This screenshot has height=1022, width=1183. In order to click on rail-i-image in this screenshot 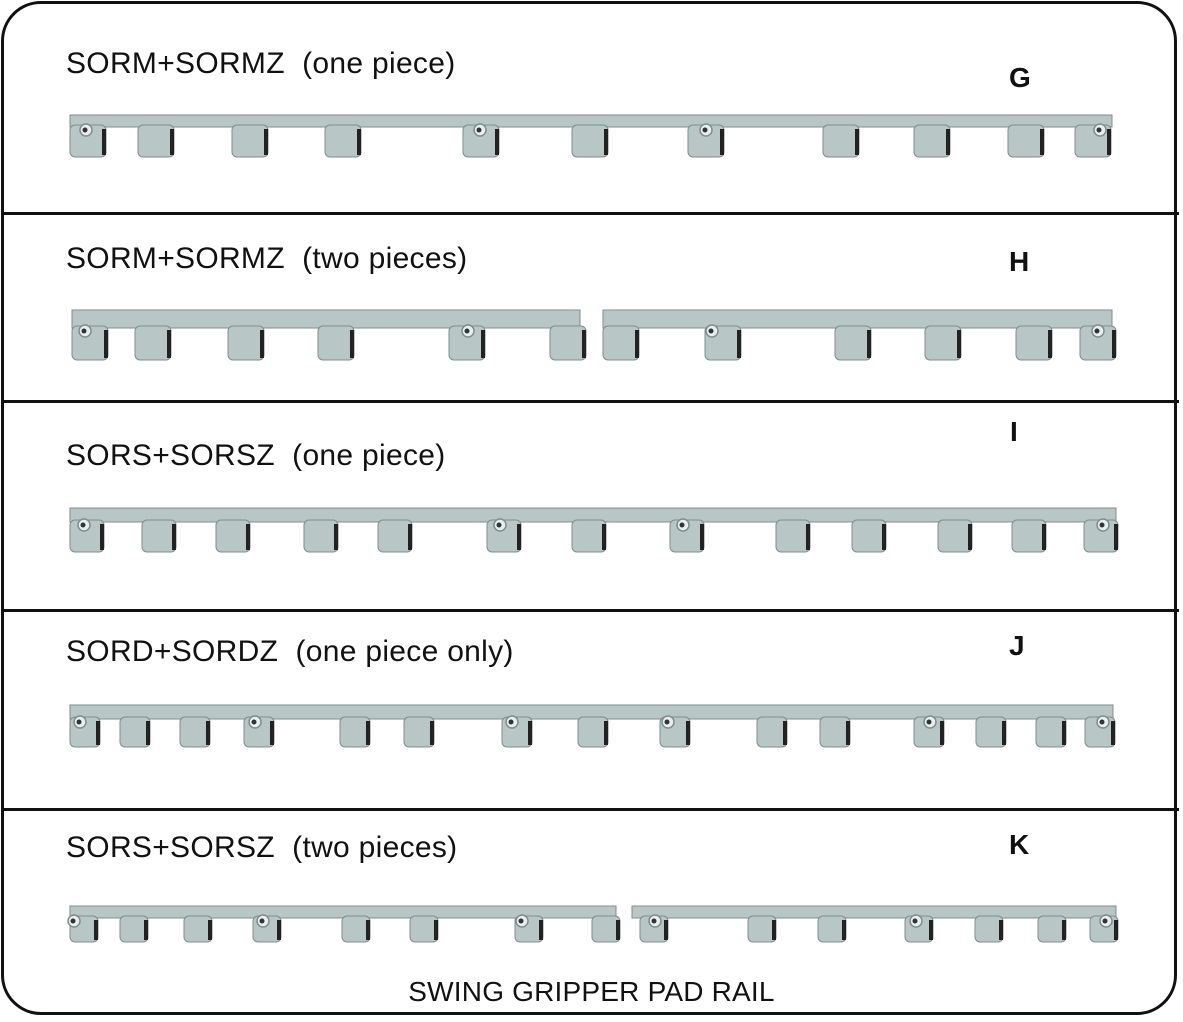, I will do `click(594, 530)`.